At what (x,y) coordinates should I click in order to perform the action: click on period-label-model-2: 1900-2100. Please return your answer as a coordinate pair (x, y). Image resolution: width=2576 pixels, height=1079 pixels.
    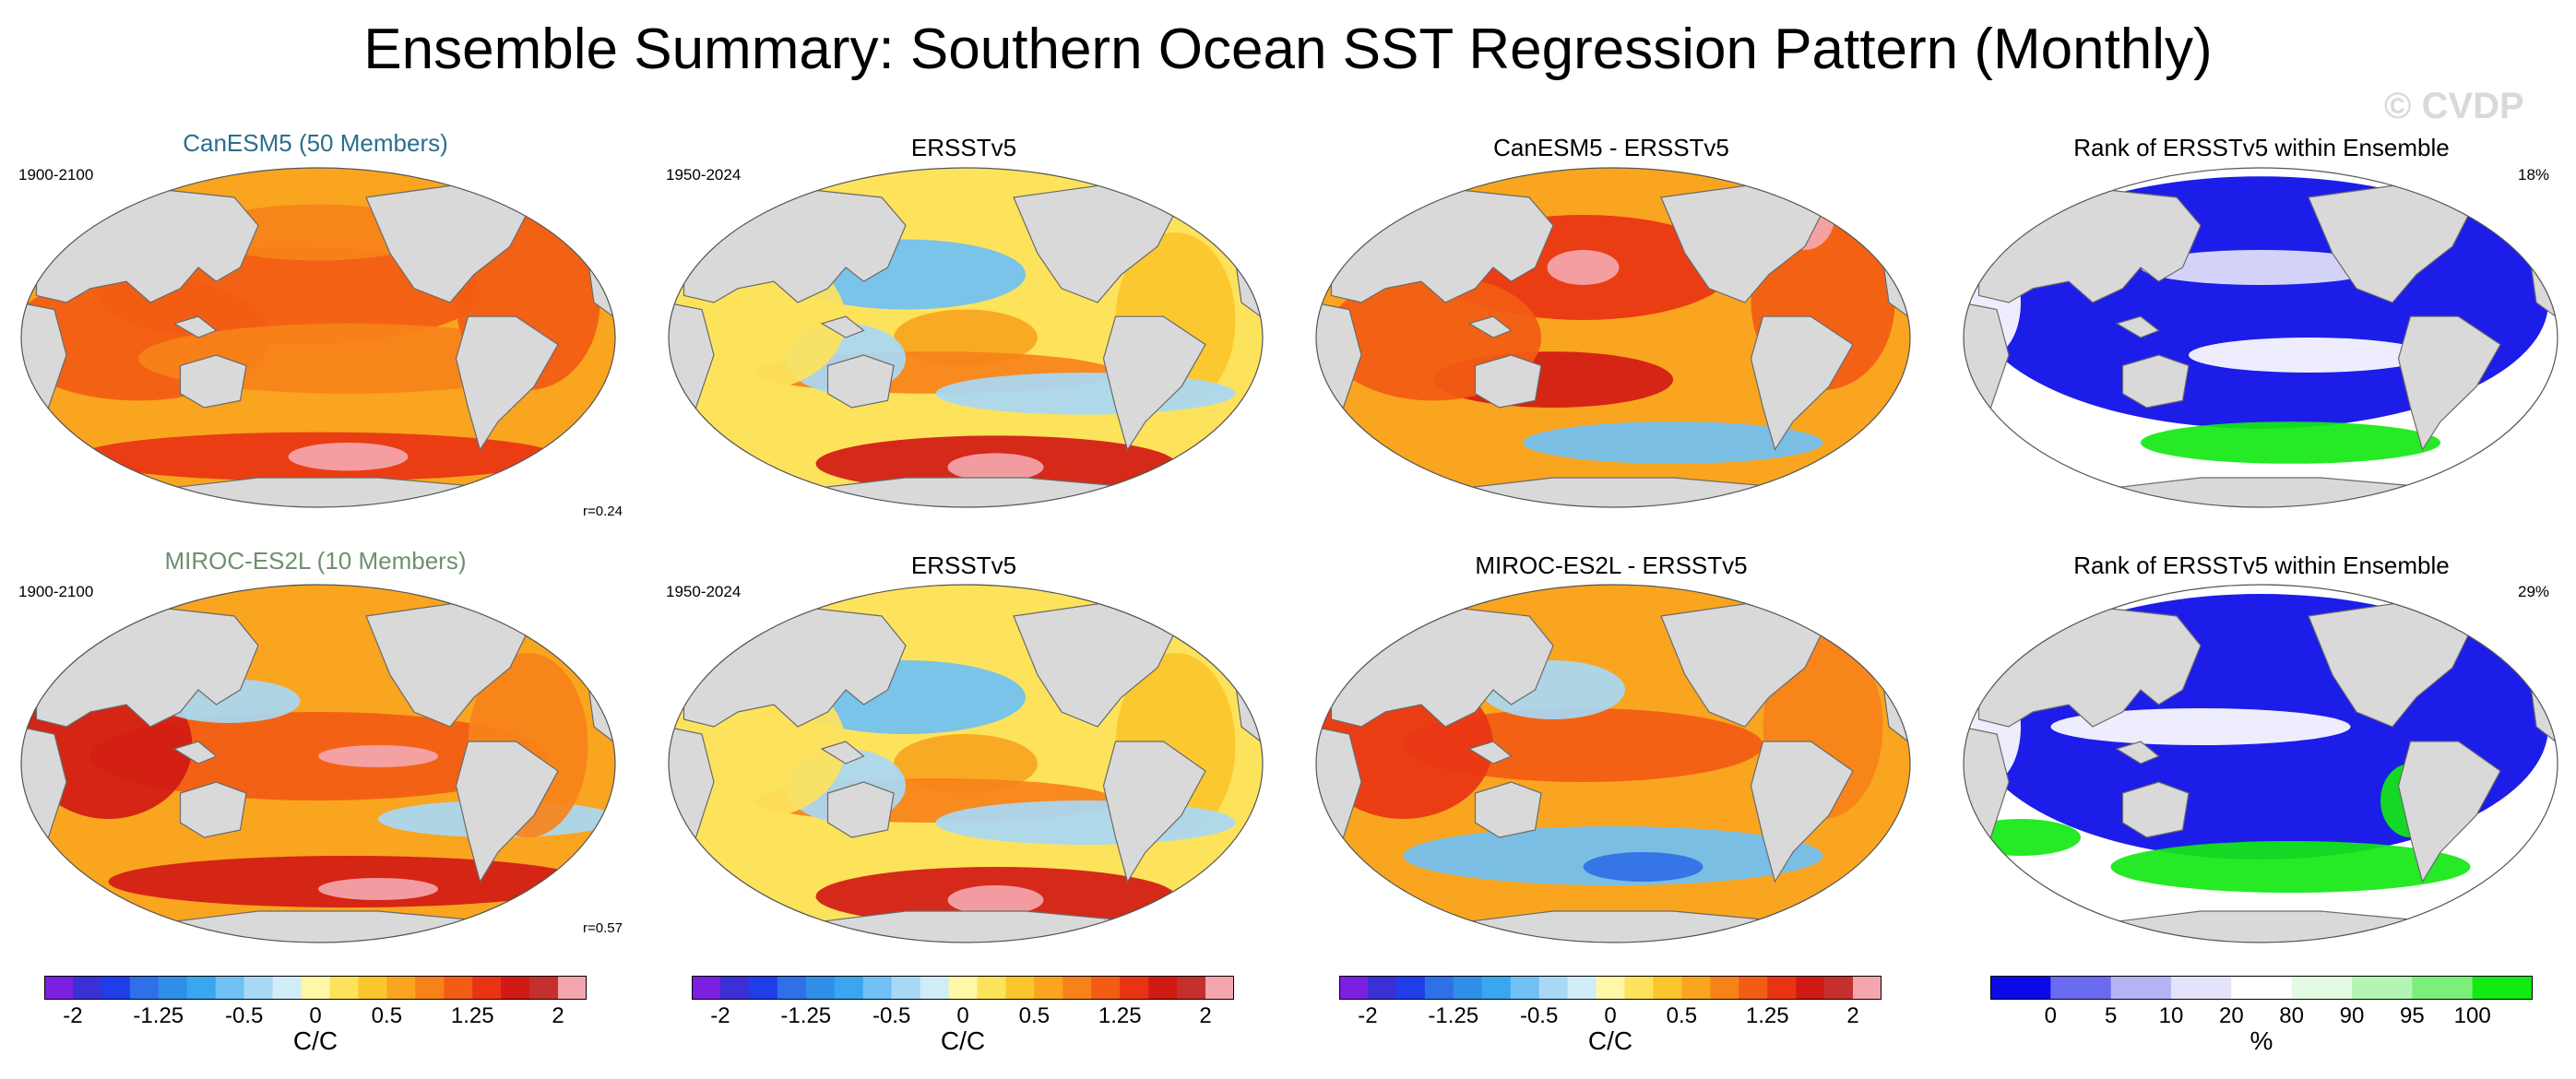
    Looking at the image, I should click on (56, 591).